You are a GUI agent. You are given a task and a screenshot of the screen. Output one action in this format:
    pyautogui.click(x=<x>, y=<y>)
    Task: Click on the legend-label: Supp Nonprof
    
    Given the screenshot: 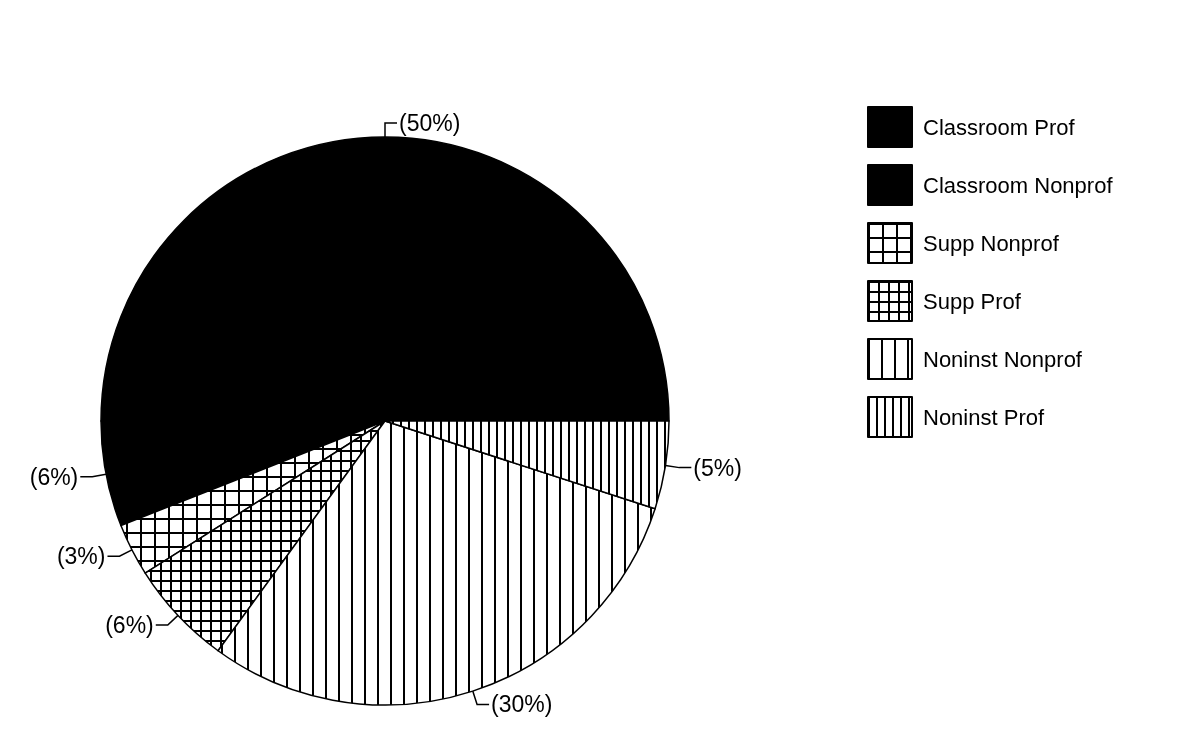 What is the action you would take?
    pyautogui.click(x=991, y=243)
    